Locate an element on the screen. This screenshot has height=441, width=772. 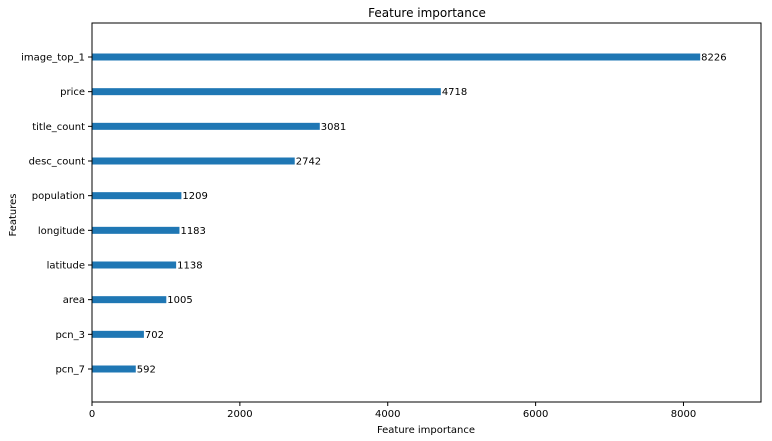
data-label: 1005 is located at coordinates (179, 300).